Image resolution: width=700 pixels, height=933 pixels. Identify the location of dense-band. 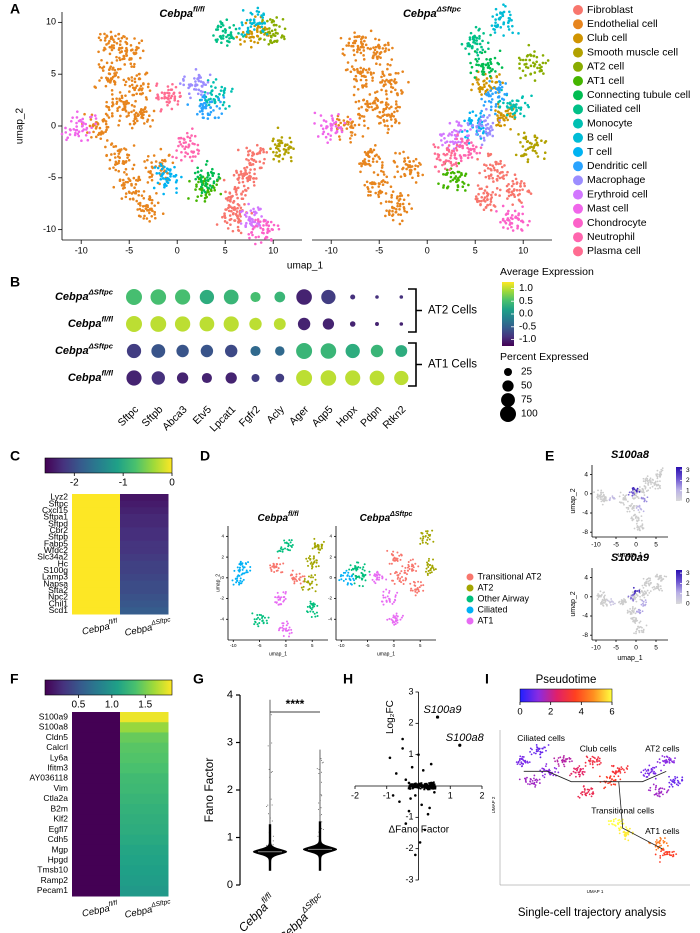
(426, 783).